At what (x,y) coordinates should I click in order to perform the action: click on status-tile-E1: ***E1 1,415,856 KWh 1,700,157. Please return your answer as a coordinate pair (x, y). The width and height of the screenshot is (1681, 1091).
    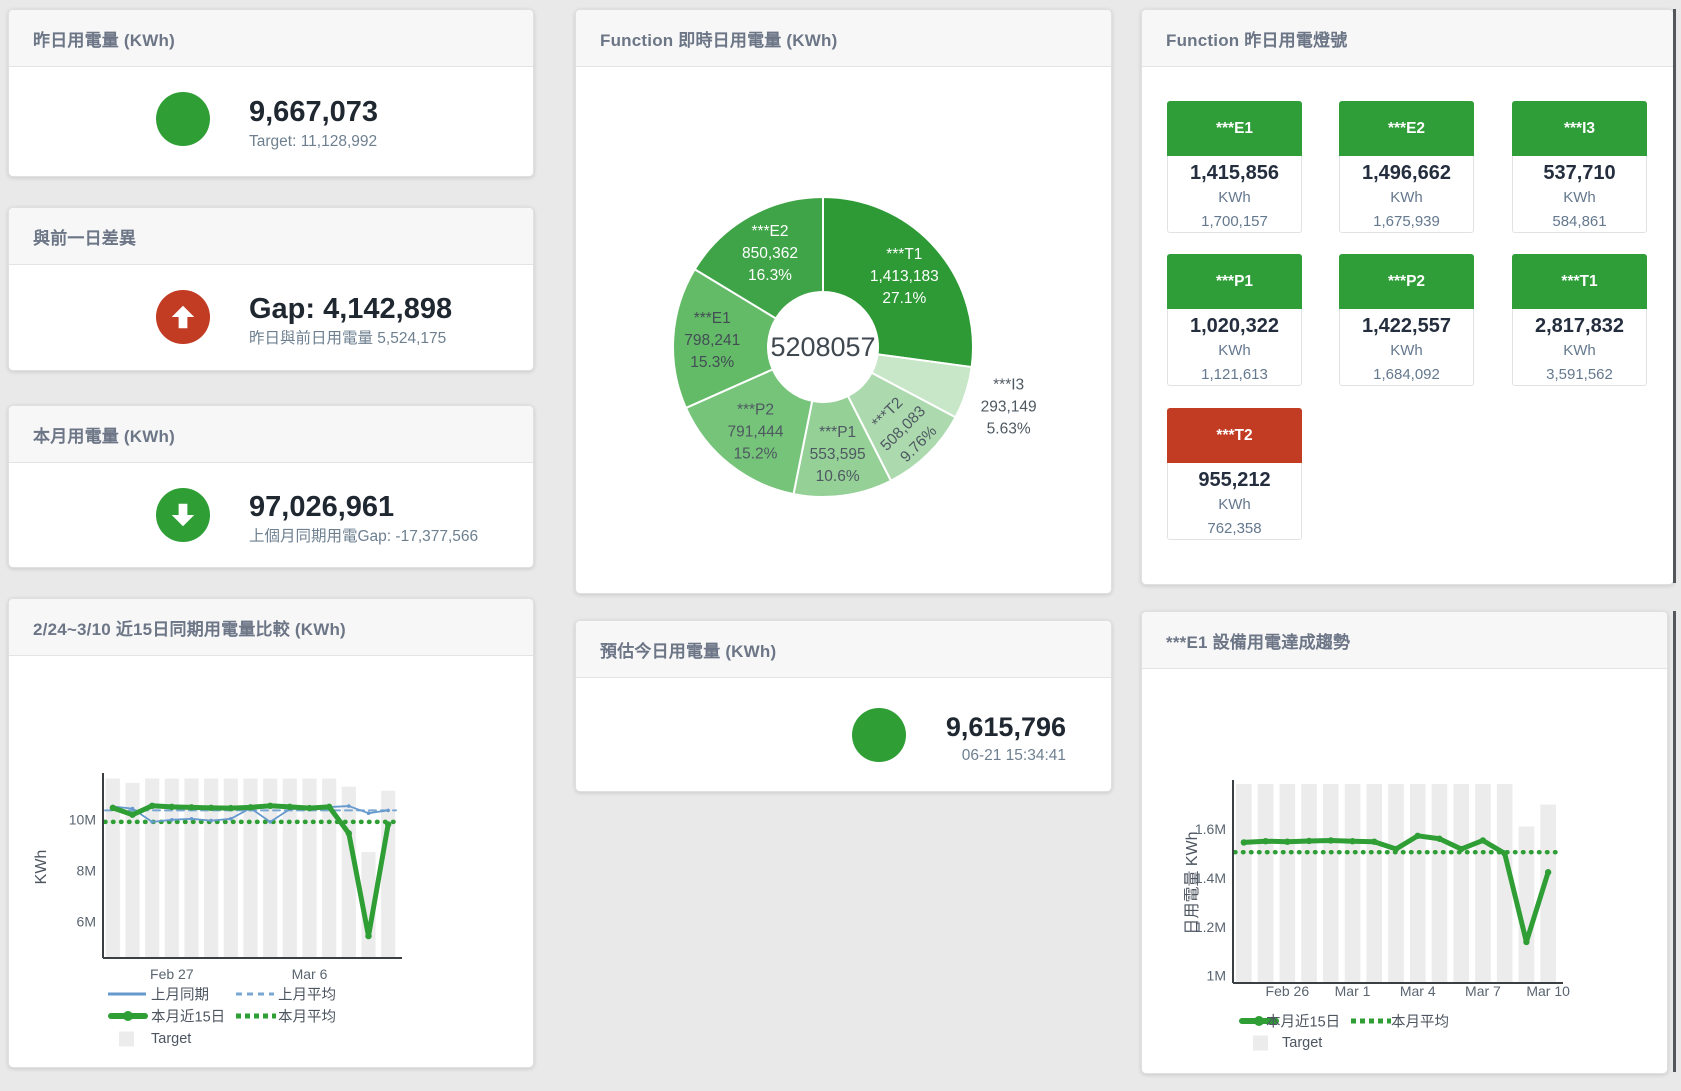
    Looking at the image, I should click on (1234, 167).